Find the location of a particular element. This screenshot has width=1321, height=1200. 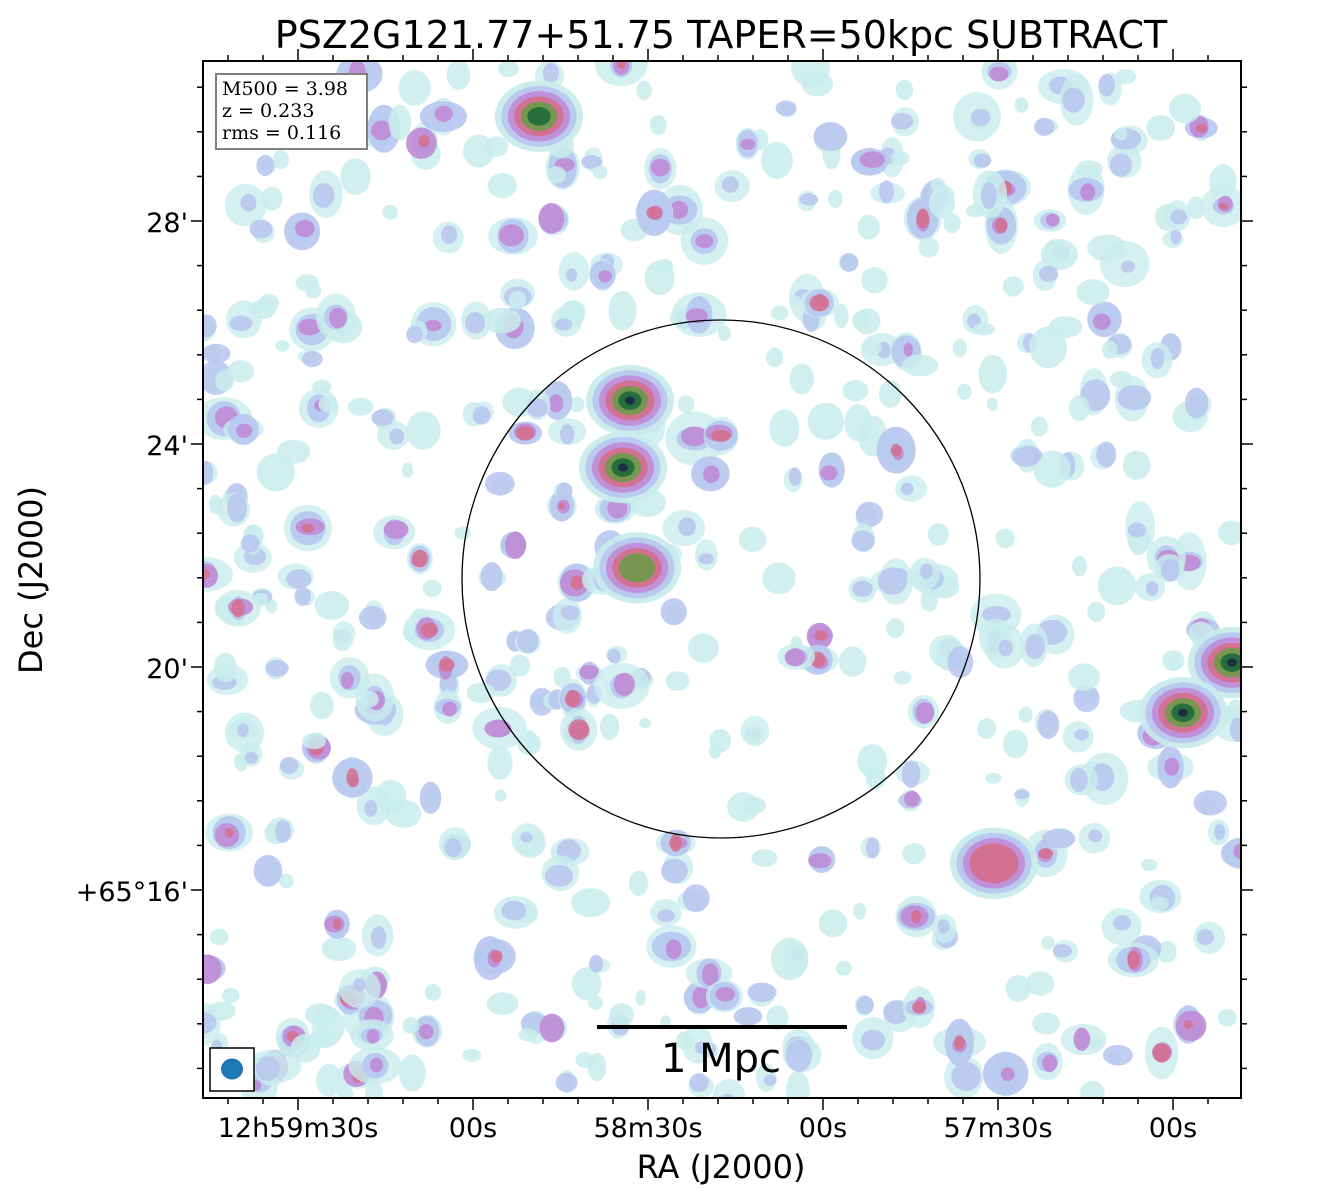

info-box-frame is located at coordinates (291, 111).